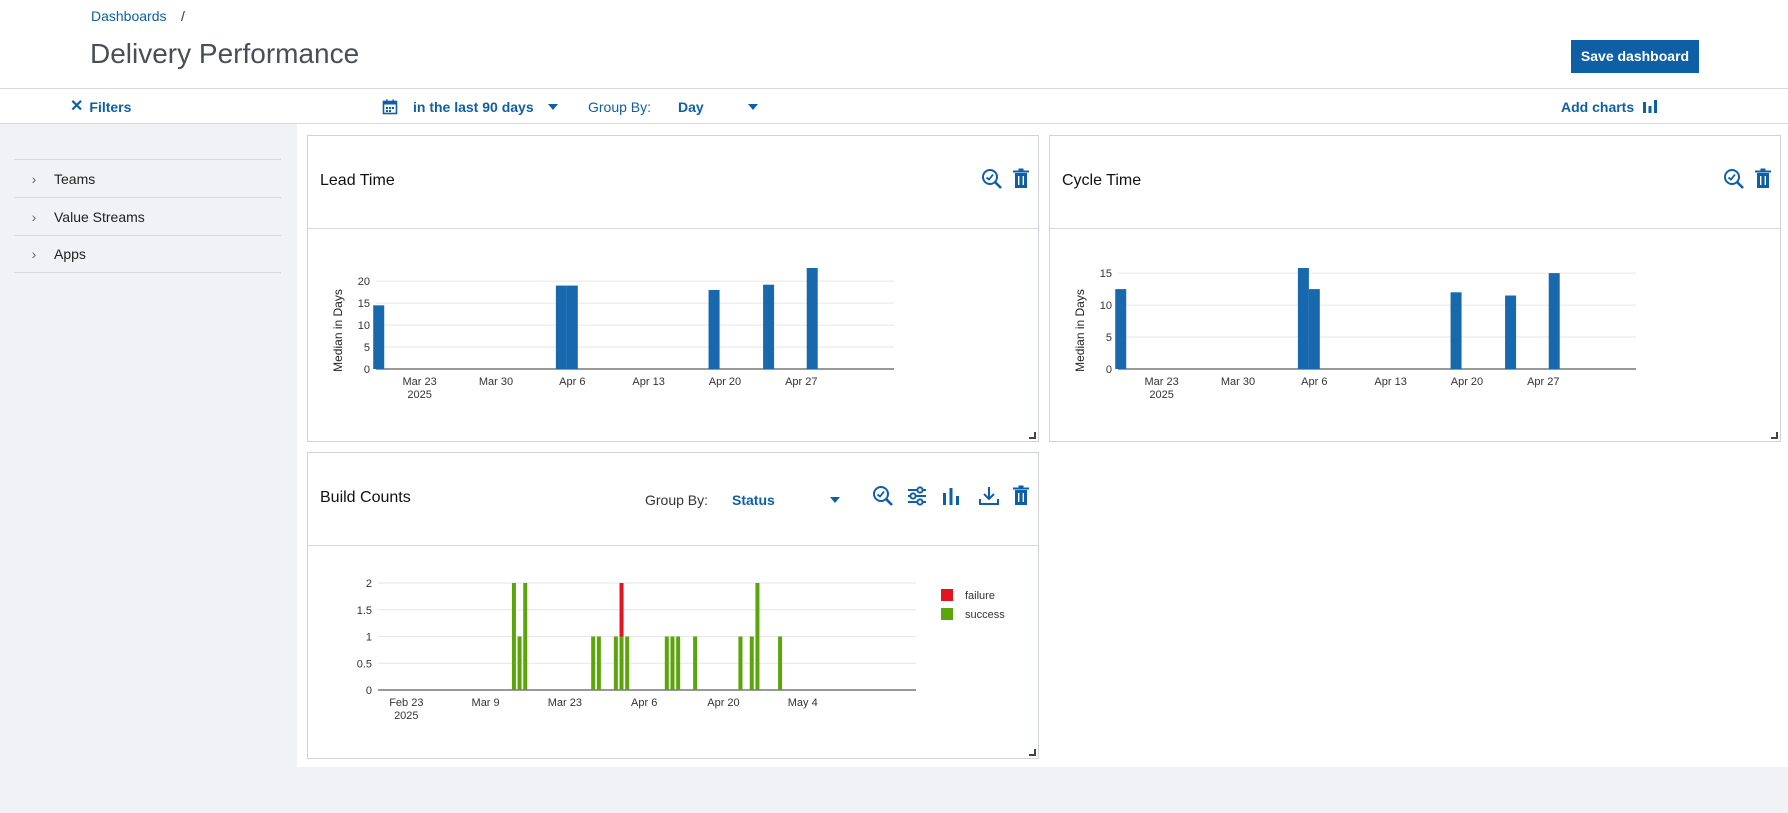  What do you see at coordinates (1102, 180) in the screenshot?
I see `panel-title: Cycle Time` at bounding box center [1102, 180].